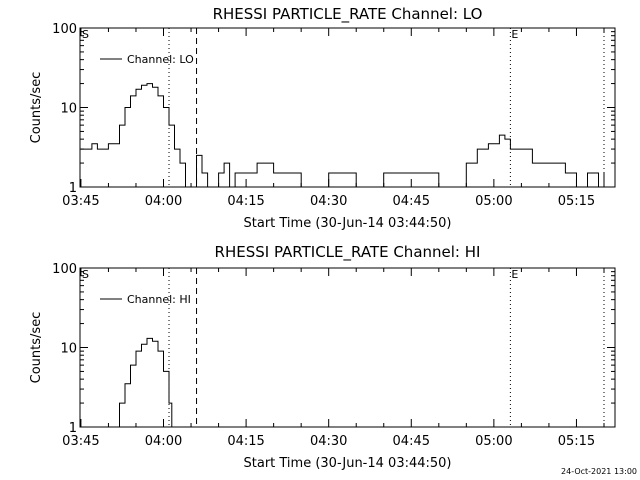 This screenshot has width=640, height=480. Describe the element at coordinates (144, 382) in the screenshot. I see `series-line` at that location.